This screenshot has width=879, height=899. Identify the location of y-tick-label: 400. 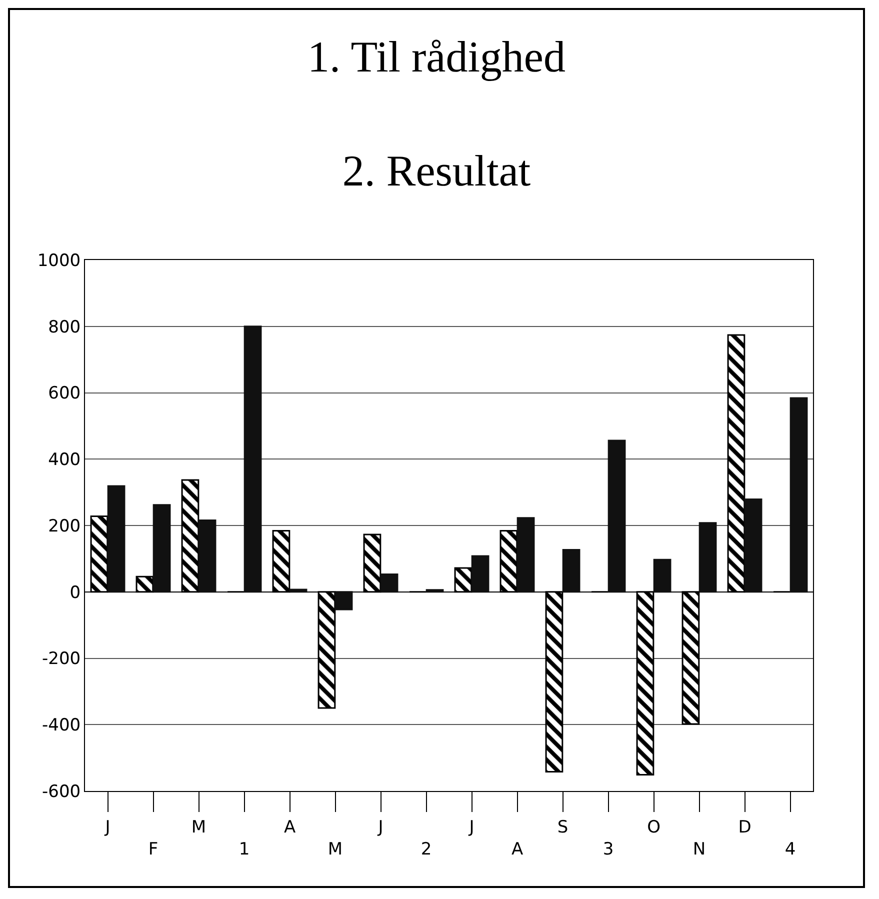
(64, 460).